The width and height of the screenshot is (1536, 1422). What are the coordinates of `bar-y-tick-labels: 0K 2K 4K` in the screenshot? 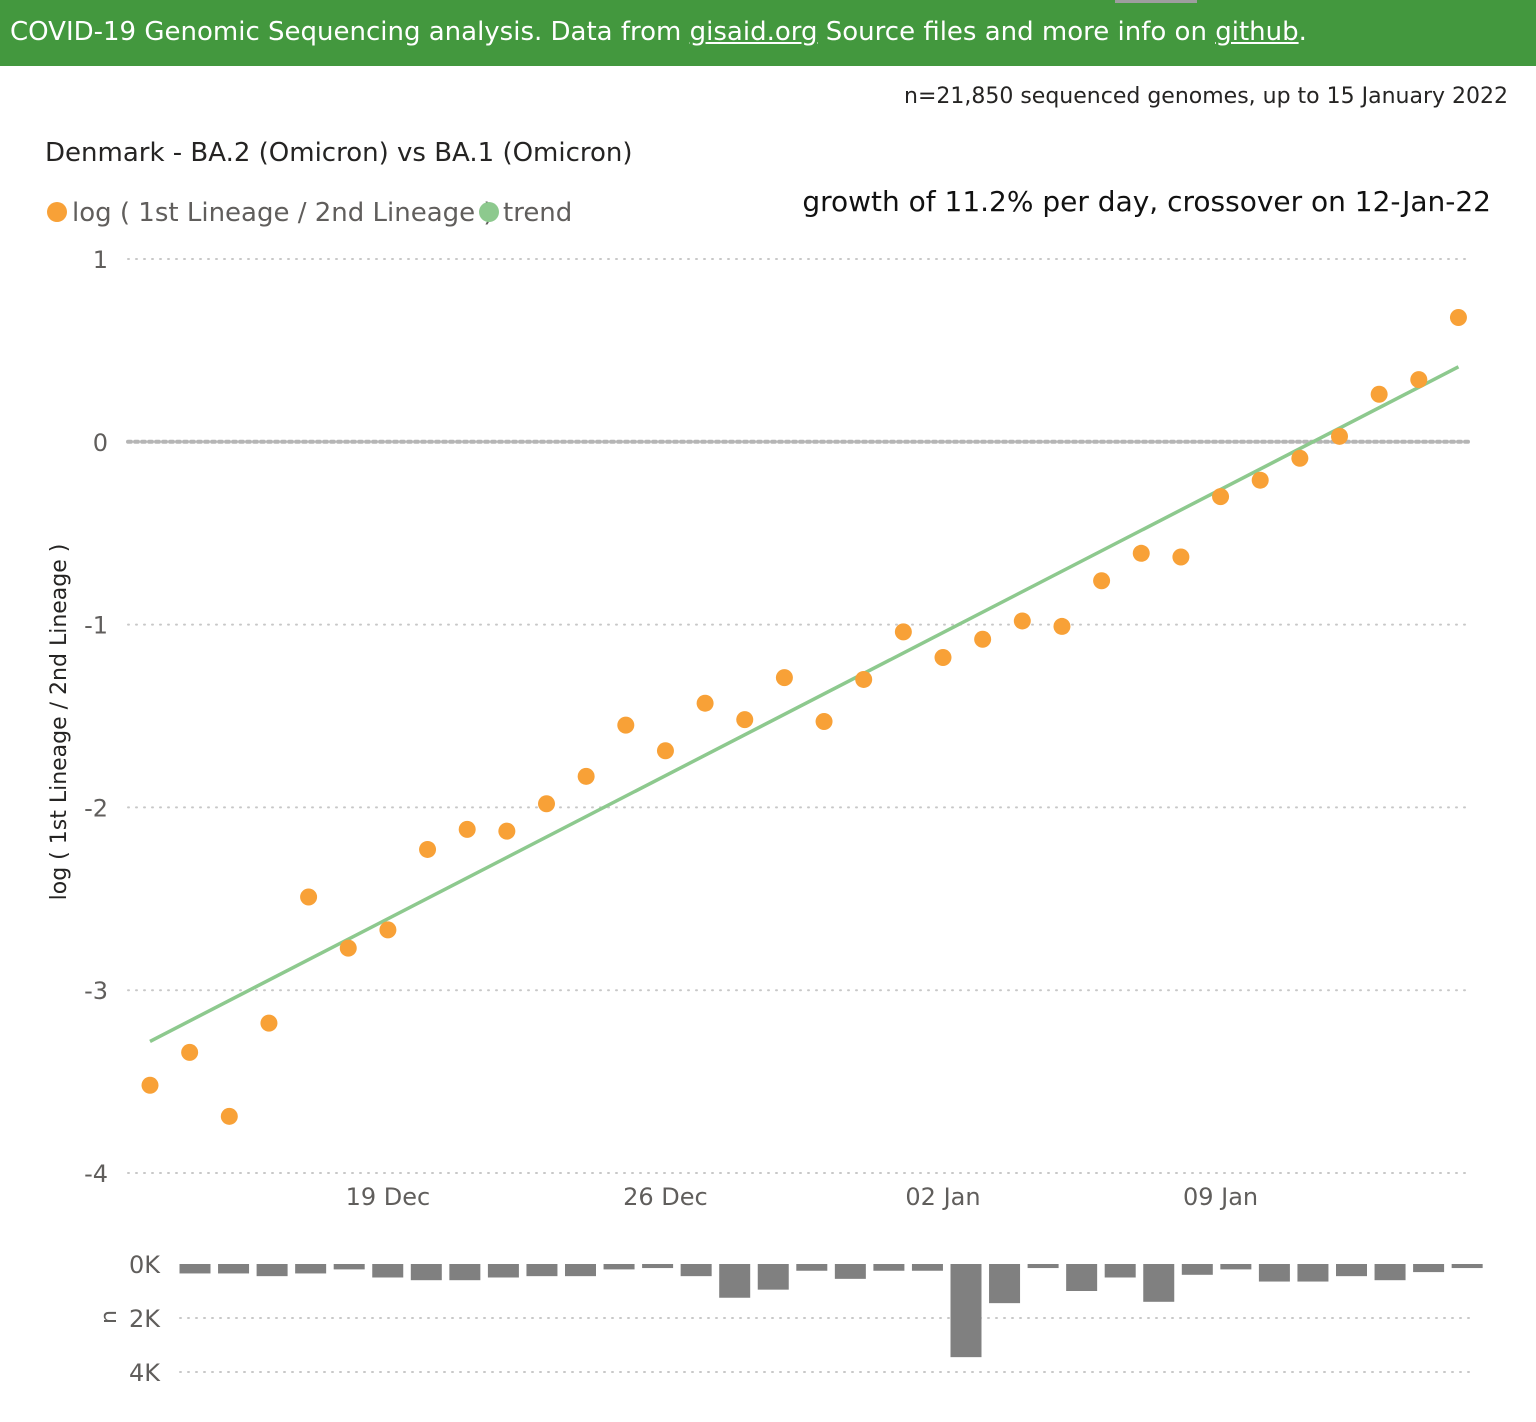 It's located at (145, 1319).